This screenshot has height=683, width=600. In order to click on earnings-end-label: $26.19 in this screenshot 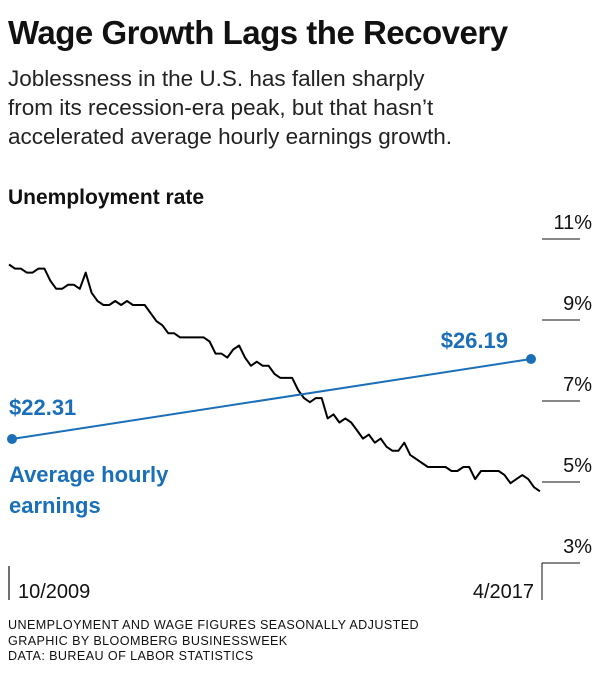, I will do `click(474, 340)`.